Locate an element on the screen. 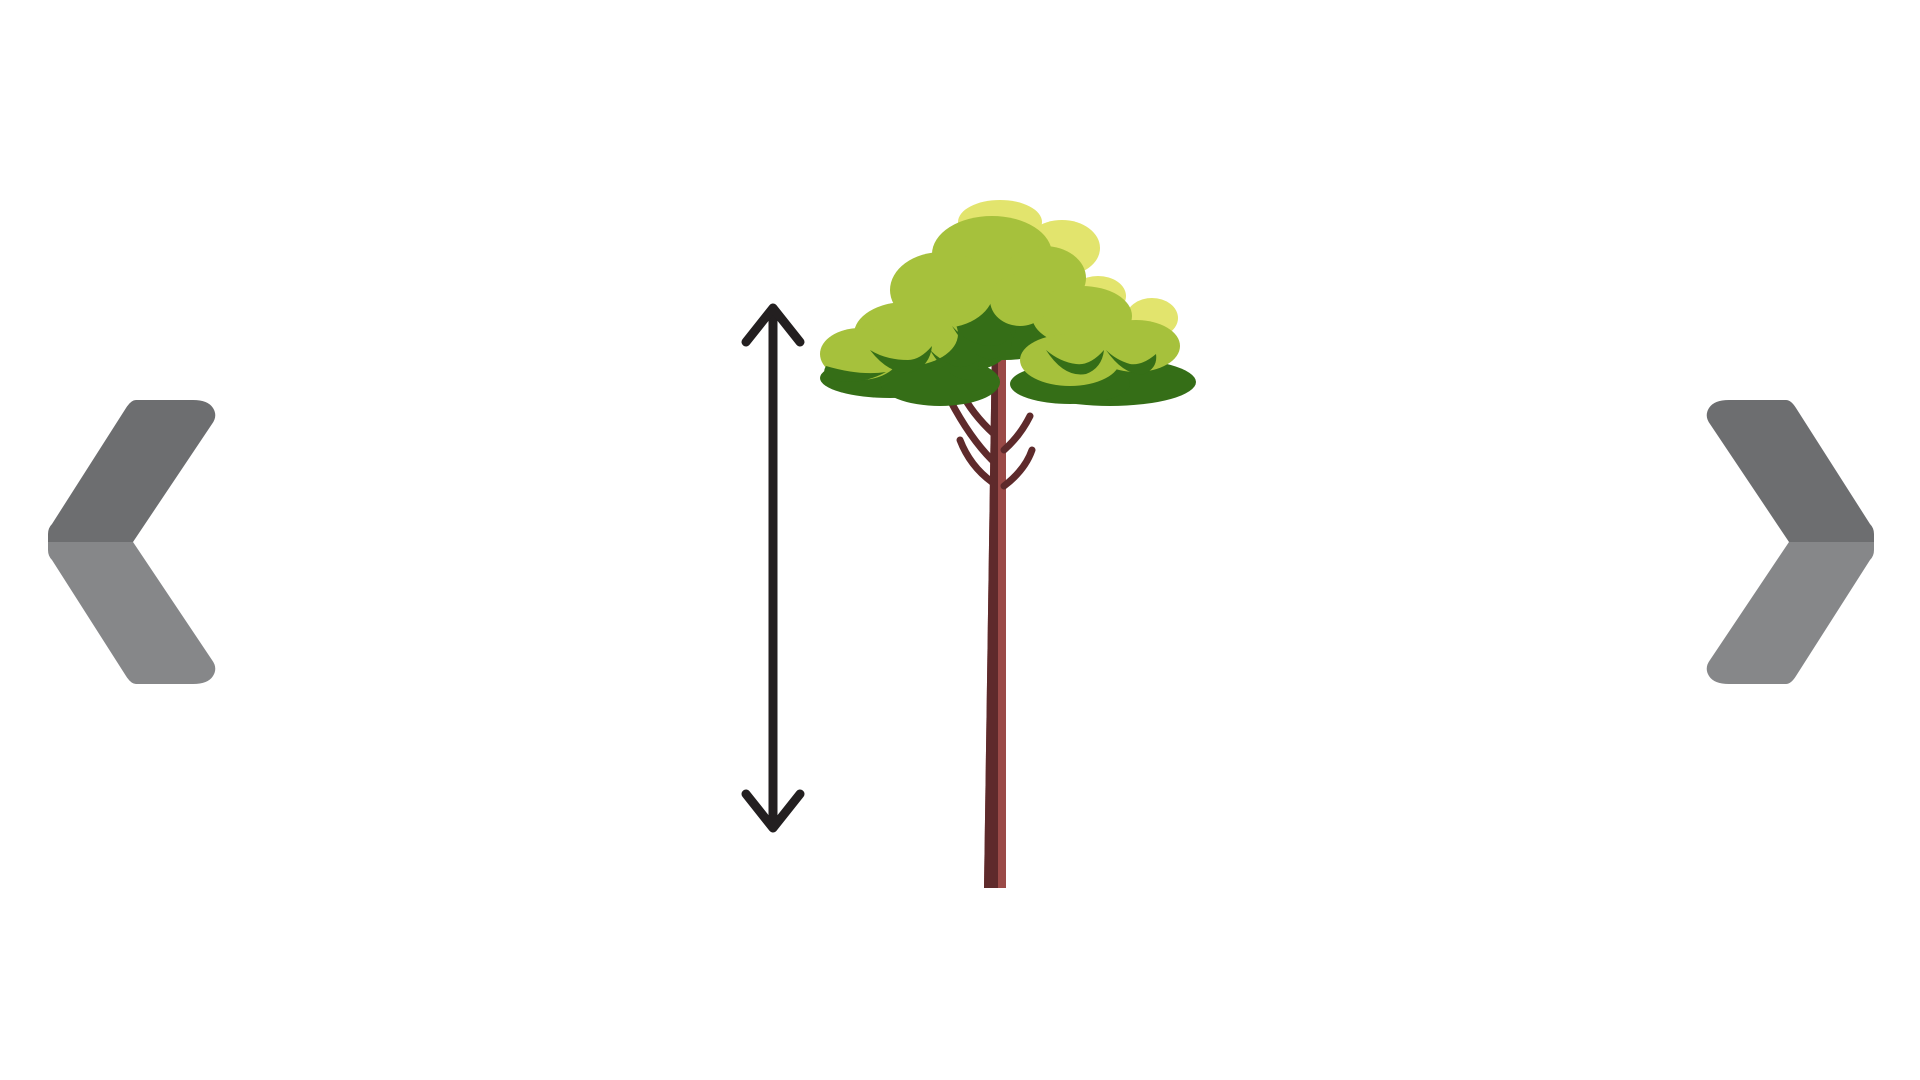 This screenshot has height=1080, width=1920. double-headed-vertical-arrow-icon is located at coordinates (773, 568).